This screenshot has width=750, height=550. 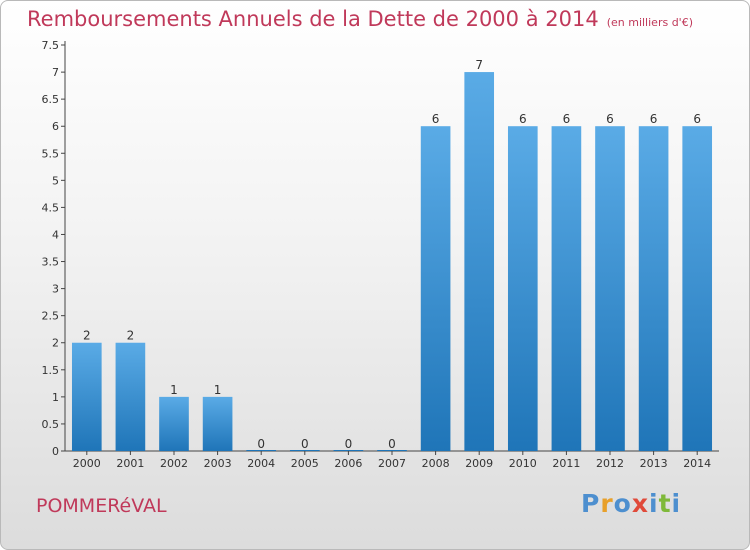 I want to click on y-tick-label: 0, so click(x=55, y=451).